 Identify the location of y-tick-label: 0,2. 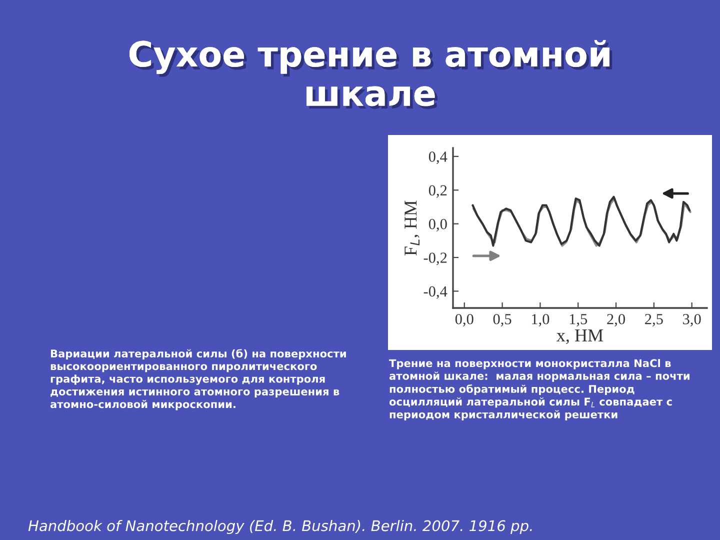
(437, 191).